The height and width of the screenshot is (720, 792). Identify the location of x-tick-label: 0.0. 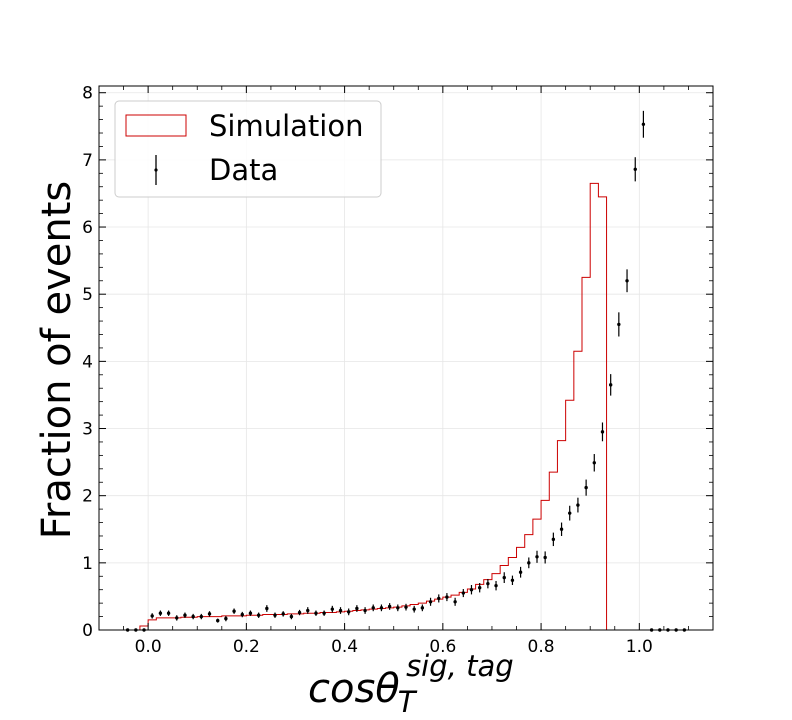
(148, 647).